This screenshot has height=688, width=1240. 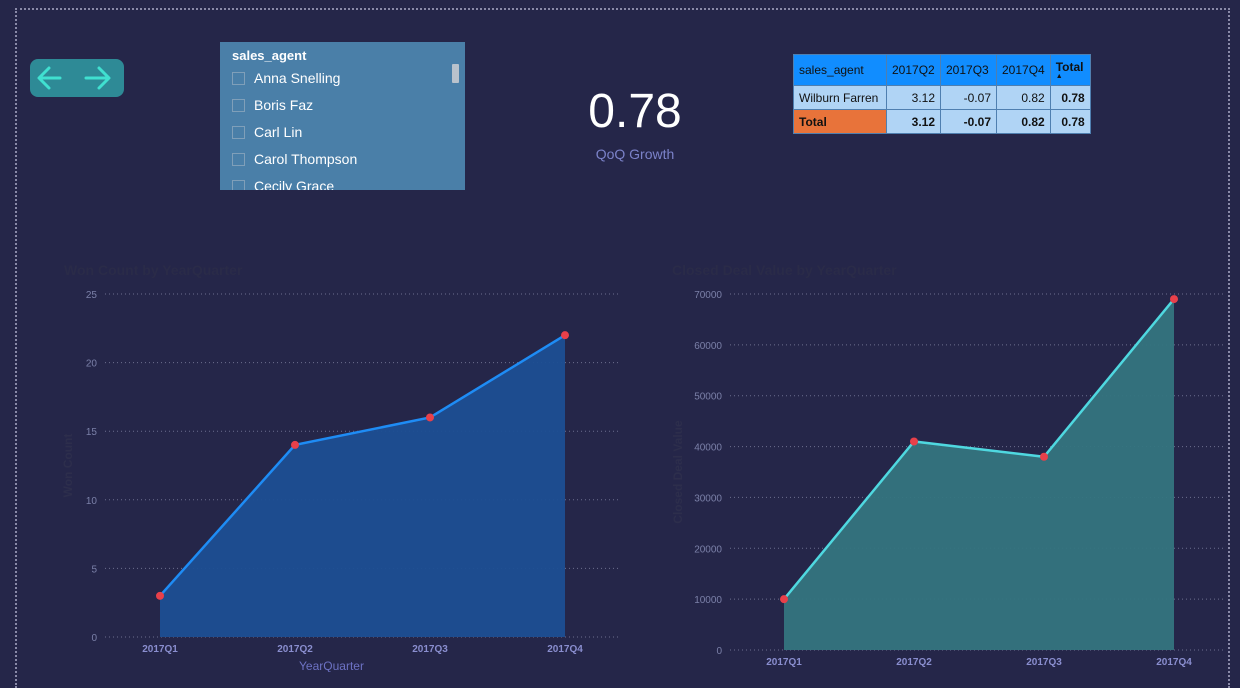 What do you see at coordinates (68, 466) in the screenshot?
I see `y-axis-label: Won Count` at bounding box center [68, 466].